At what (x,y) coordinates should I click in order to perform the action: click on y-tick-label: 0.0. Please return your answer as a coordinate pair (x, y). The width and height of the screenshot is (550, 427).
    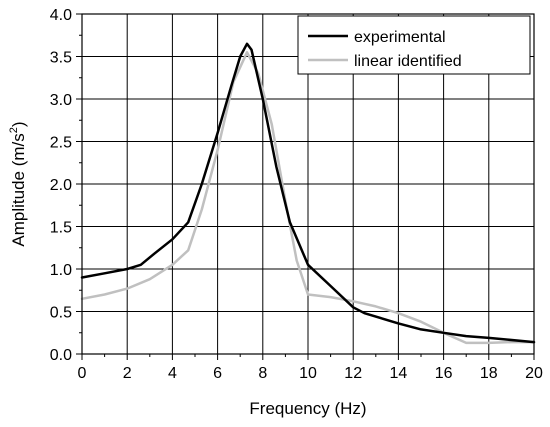
    Looking at the image, I should click on (61, 355).